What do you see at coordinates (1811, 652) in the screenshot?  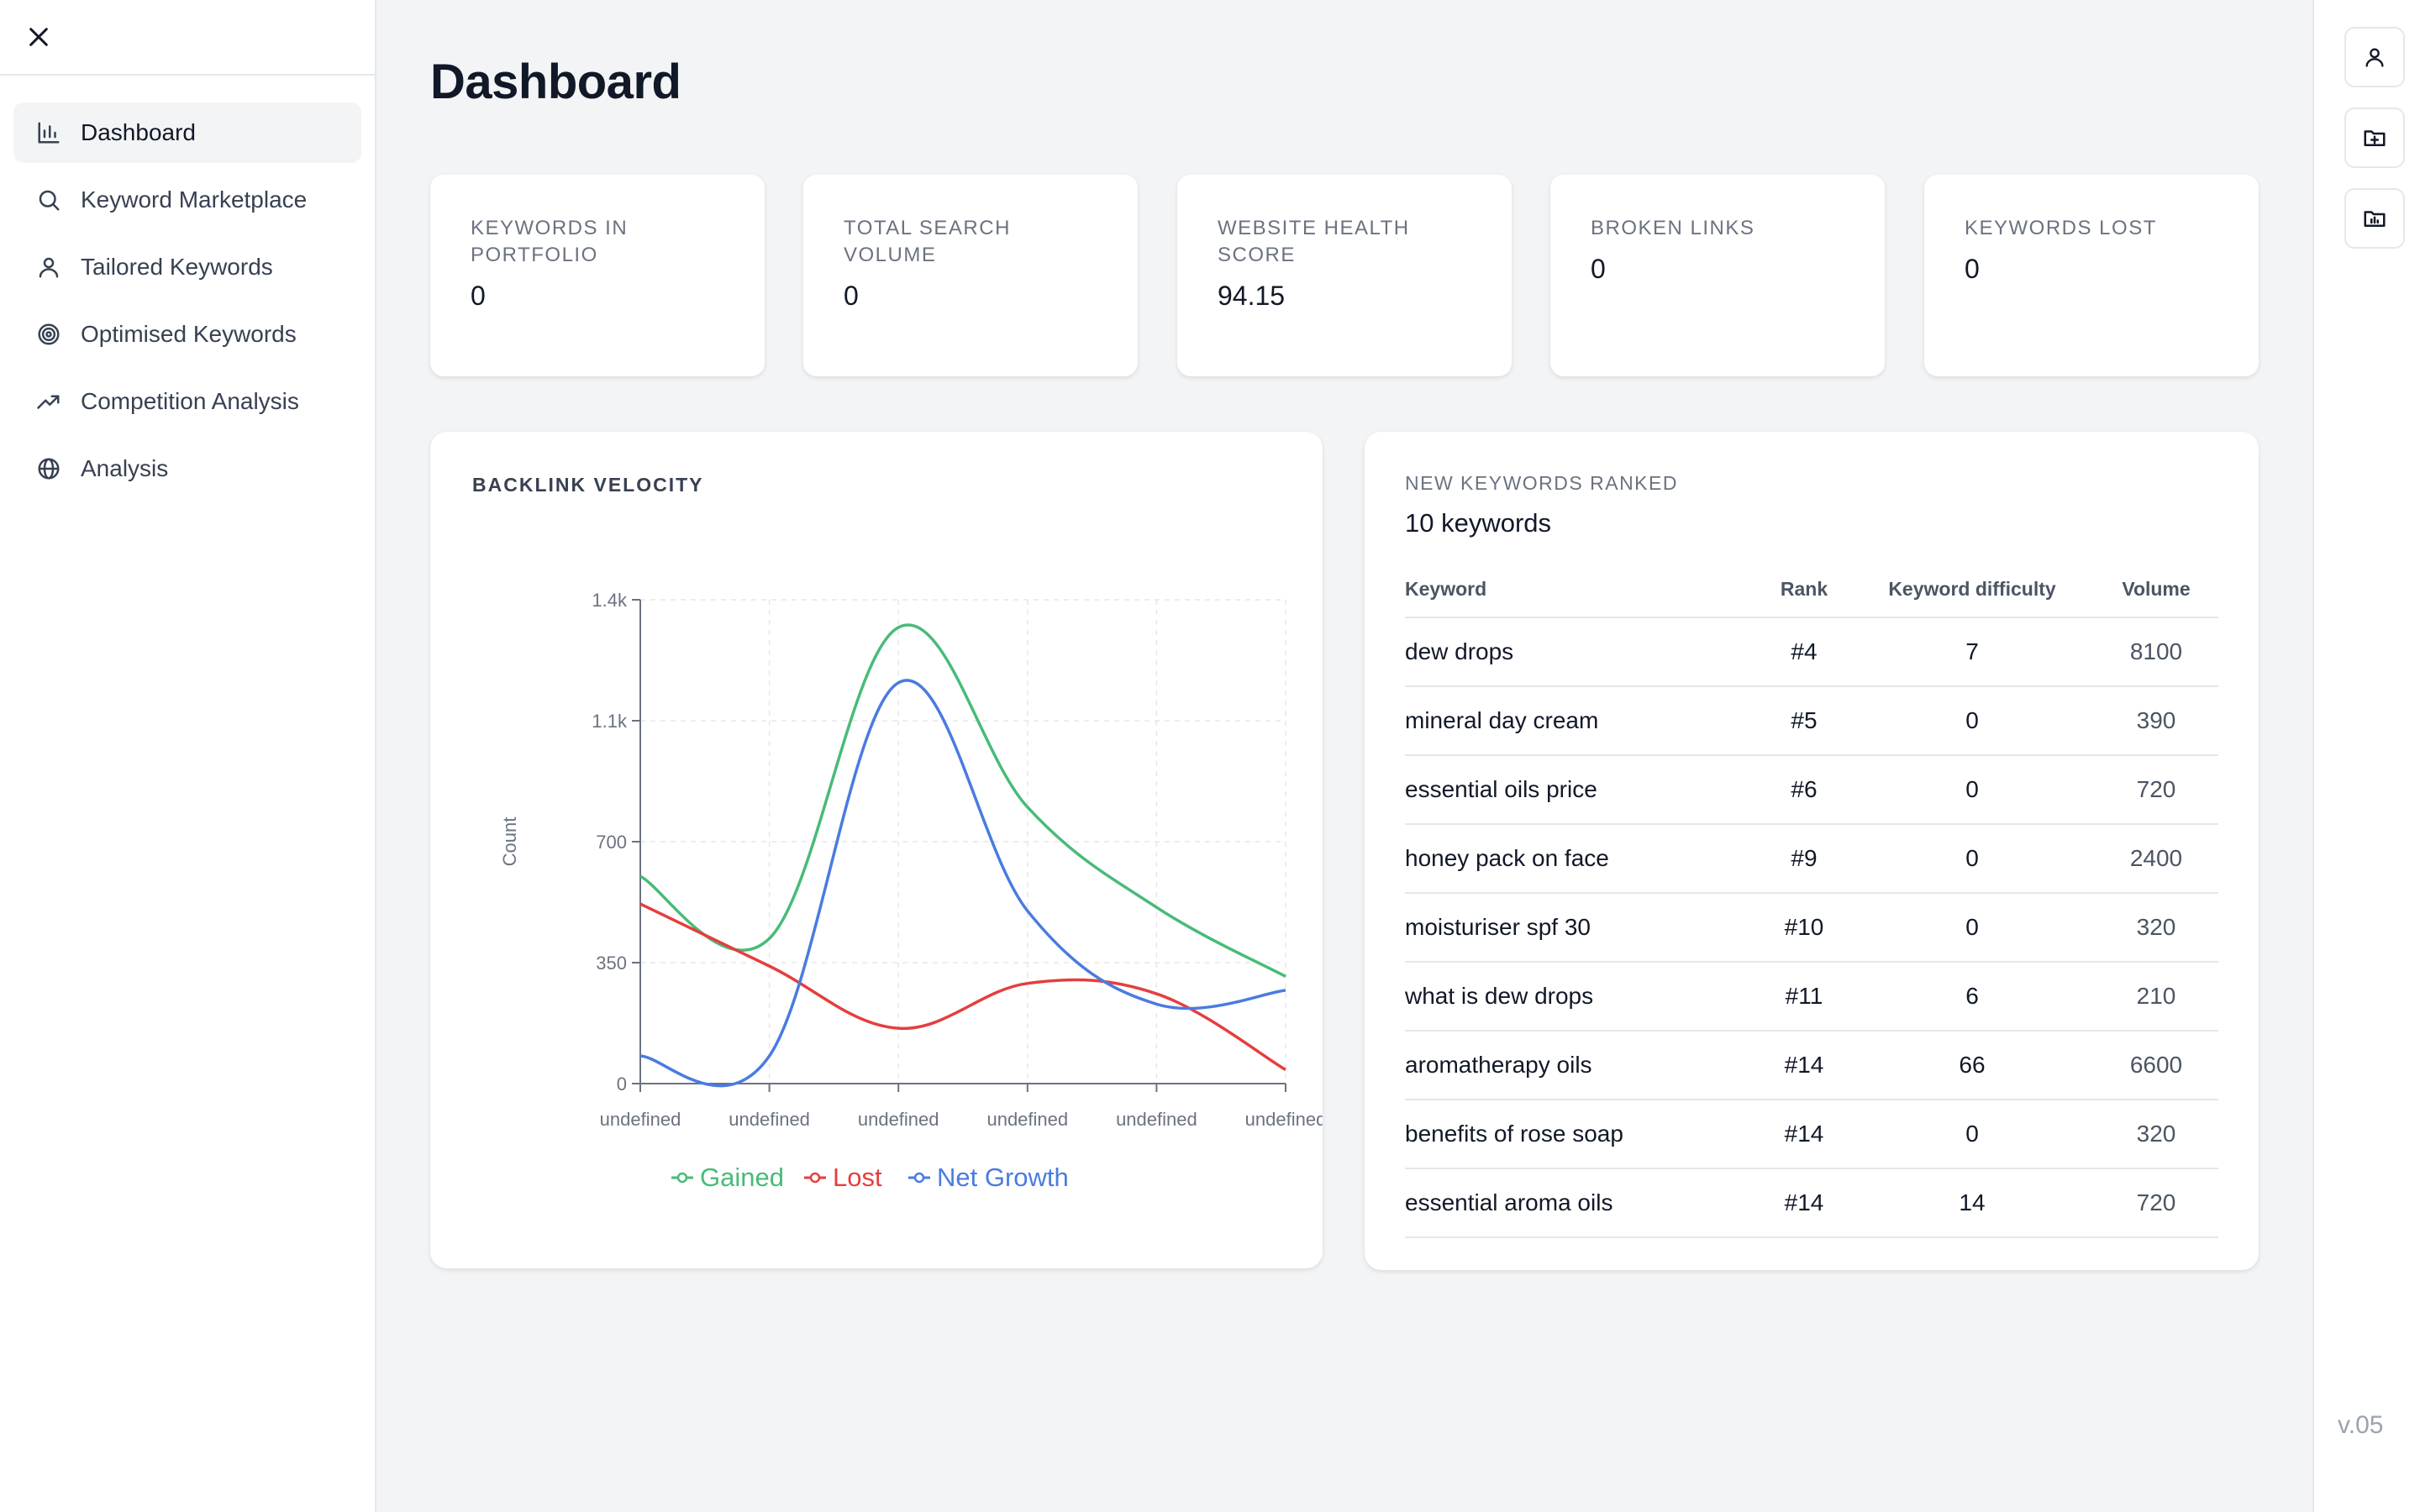 I see `table-row: dew drops #4 7 8100` at bounding box center [1811, 652].